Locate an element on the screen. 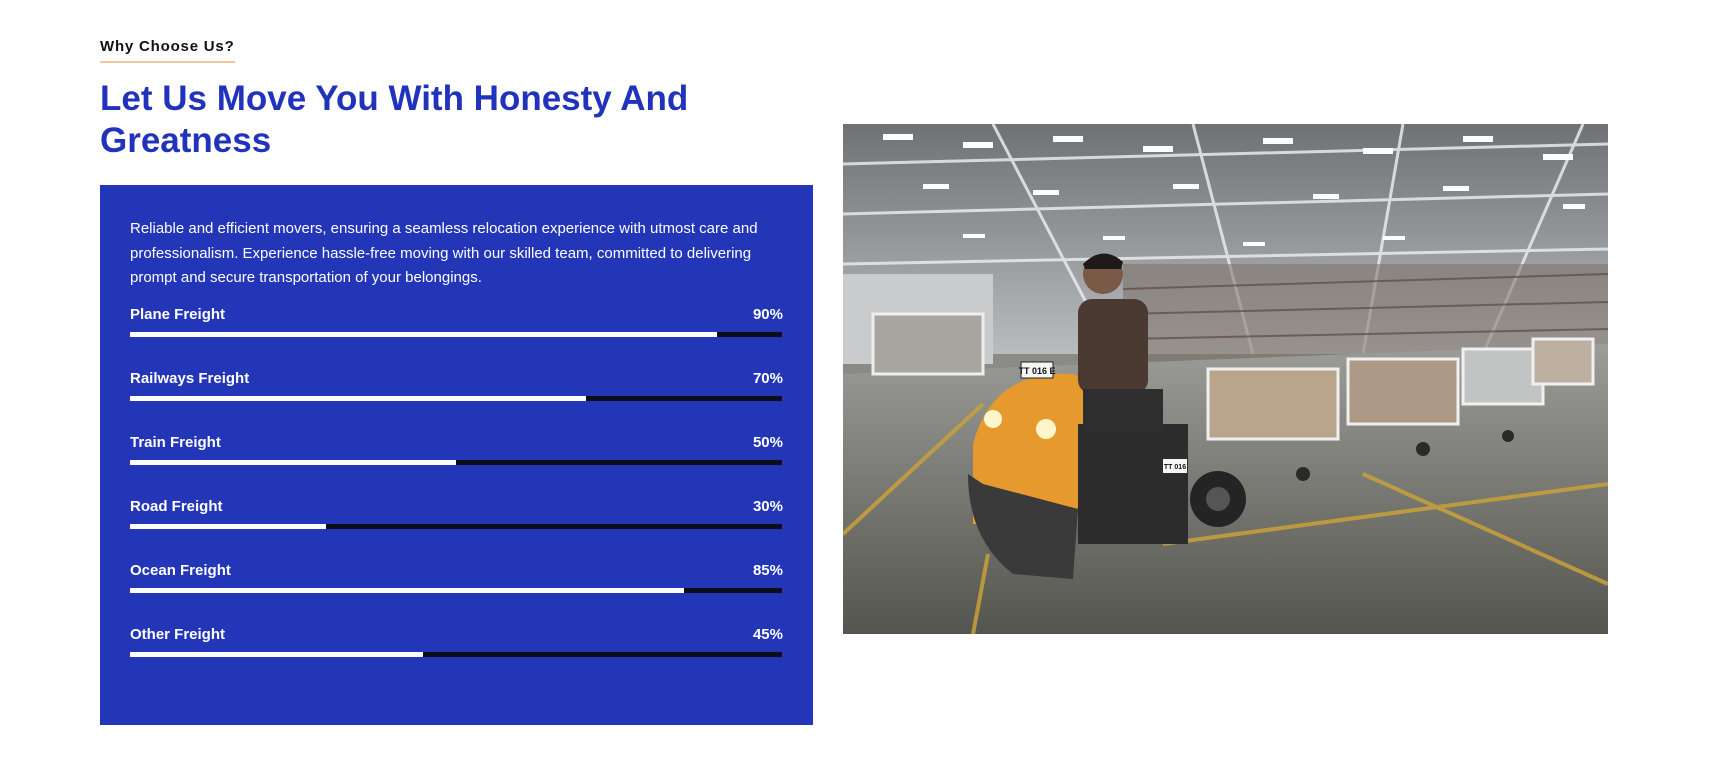 The image size is (1712, 774). skill-item: Train Freight 50% is located at coordinates (456, 465).